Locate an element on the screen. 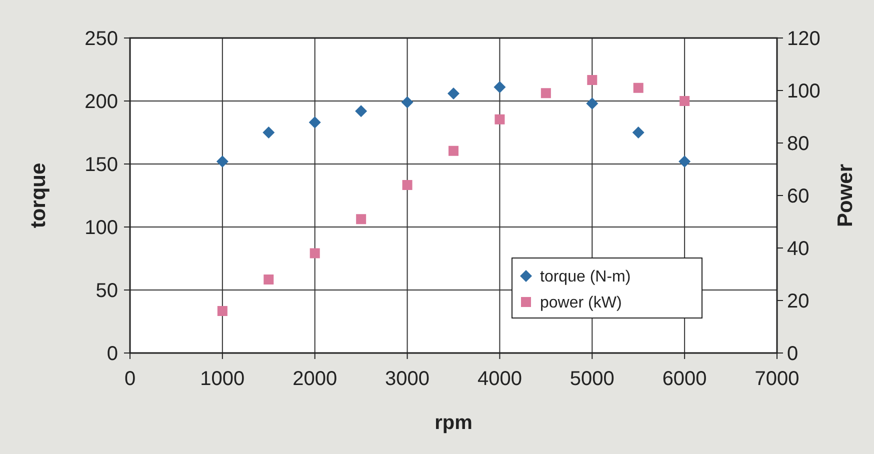 The image size is (874, 454). x-tick-label: 5000 is located at coordinates (592, 379).